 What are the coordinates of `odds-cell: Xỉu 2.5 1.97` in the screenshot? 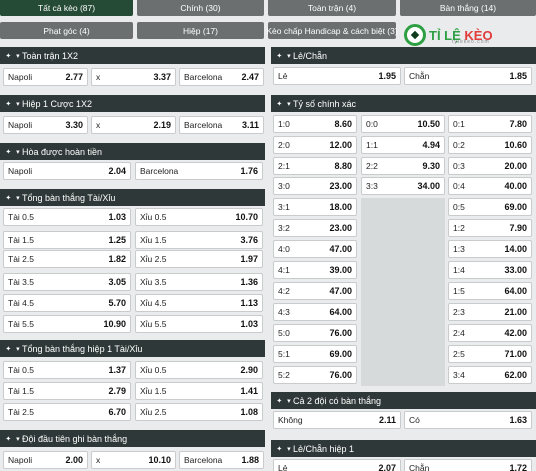 It's located at (199, 259).